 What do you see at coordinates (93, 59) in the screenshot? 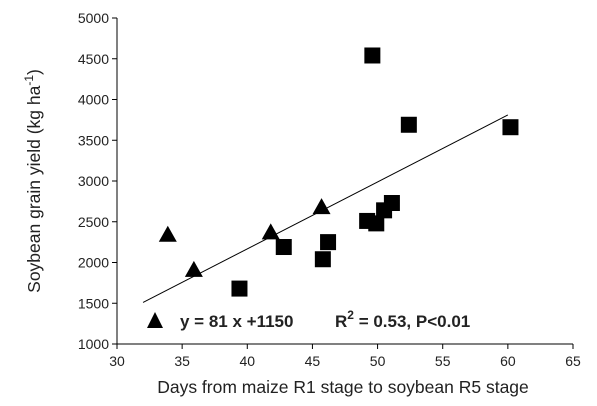
I see `y-tick-label: 4500` at bounding box center [93, 59].